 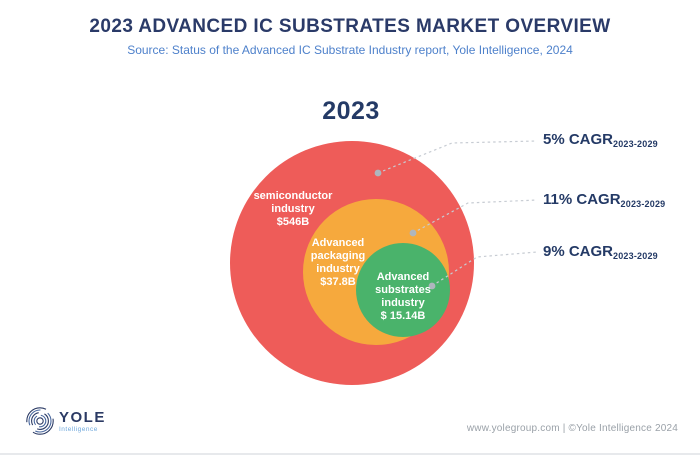 I want to click on label-advanced-packaging-industry: Advanced packaging industry $37.8B, so click(x=338, y=263).